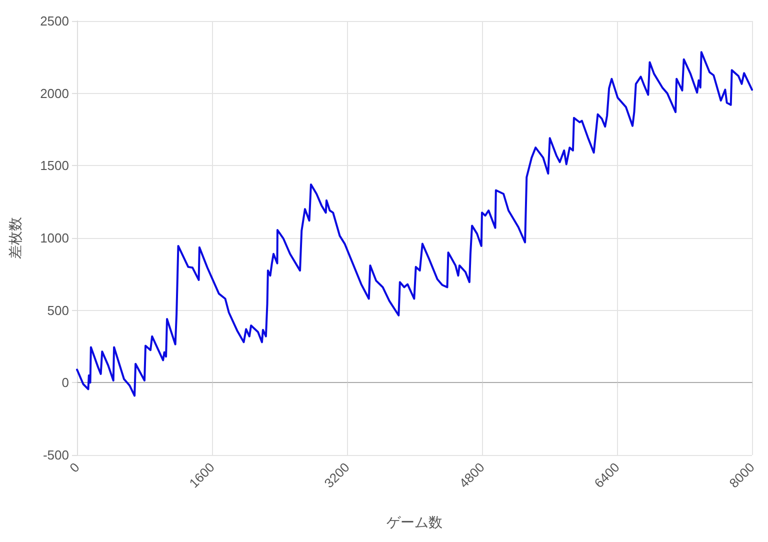  I want to click on y-tick-label: 500, so click(58, 310).